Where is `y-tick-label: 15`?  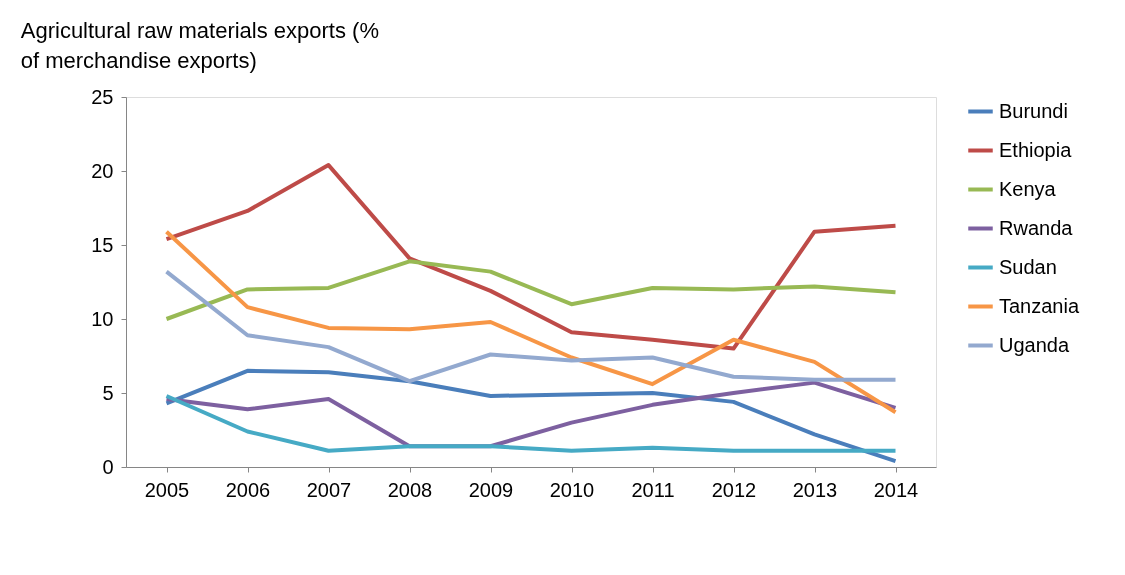
y-tick-label: 15 is located at coordinates (102, 244).